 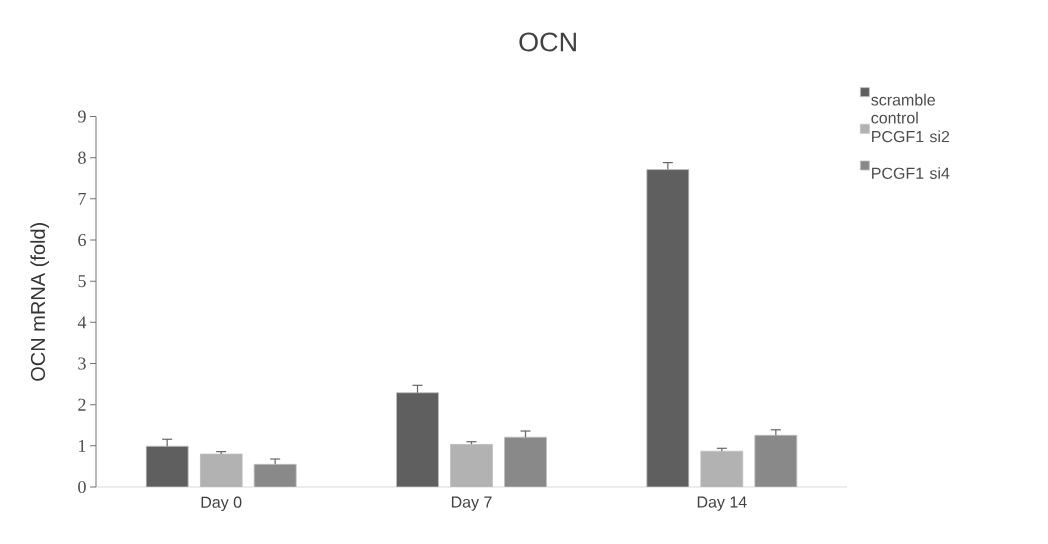 What do you see at coordinates (39, 302) in the screenshot?
I see `y-axis-title: OCN mRNA (fold)` at bounding box center [39, 302].